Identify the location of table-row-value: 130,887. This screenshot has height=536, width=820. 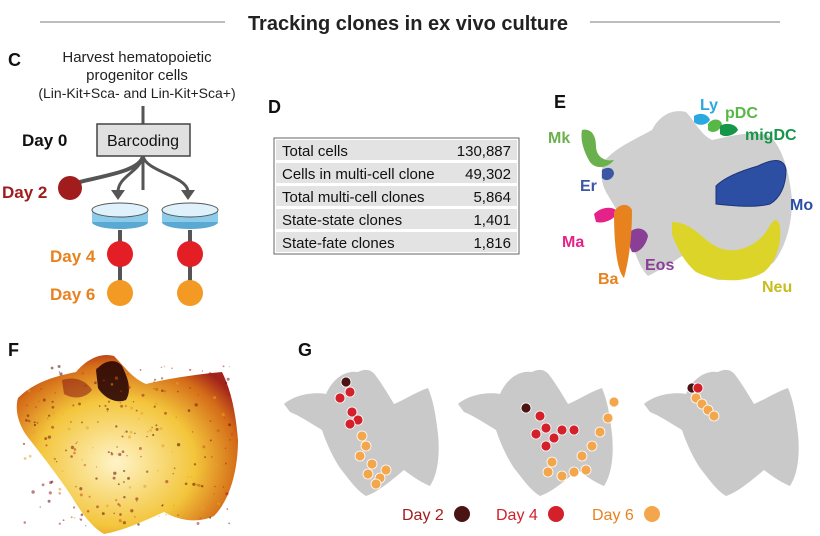
(484, 151).